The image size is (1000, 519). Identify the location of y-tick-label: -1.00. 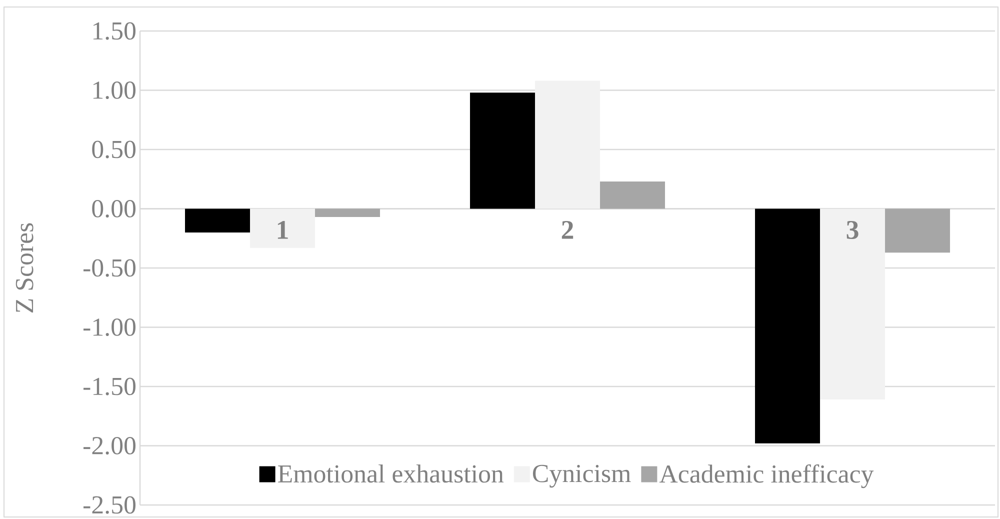
(109, 327).